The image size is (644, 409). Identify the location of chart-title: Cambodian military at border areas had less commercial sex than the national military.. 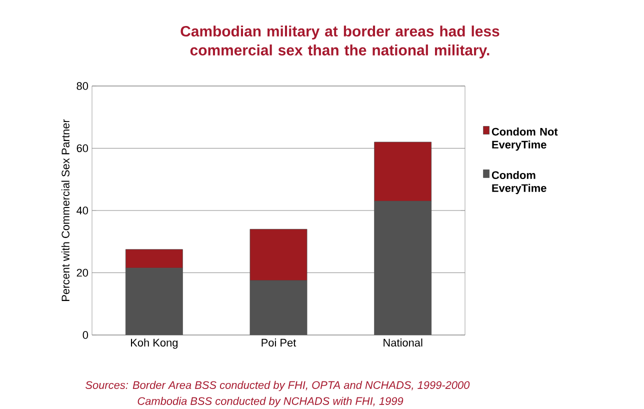
(340, 42).